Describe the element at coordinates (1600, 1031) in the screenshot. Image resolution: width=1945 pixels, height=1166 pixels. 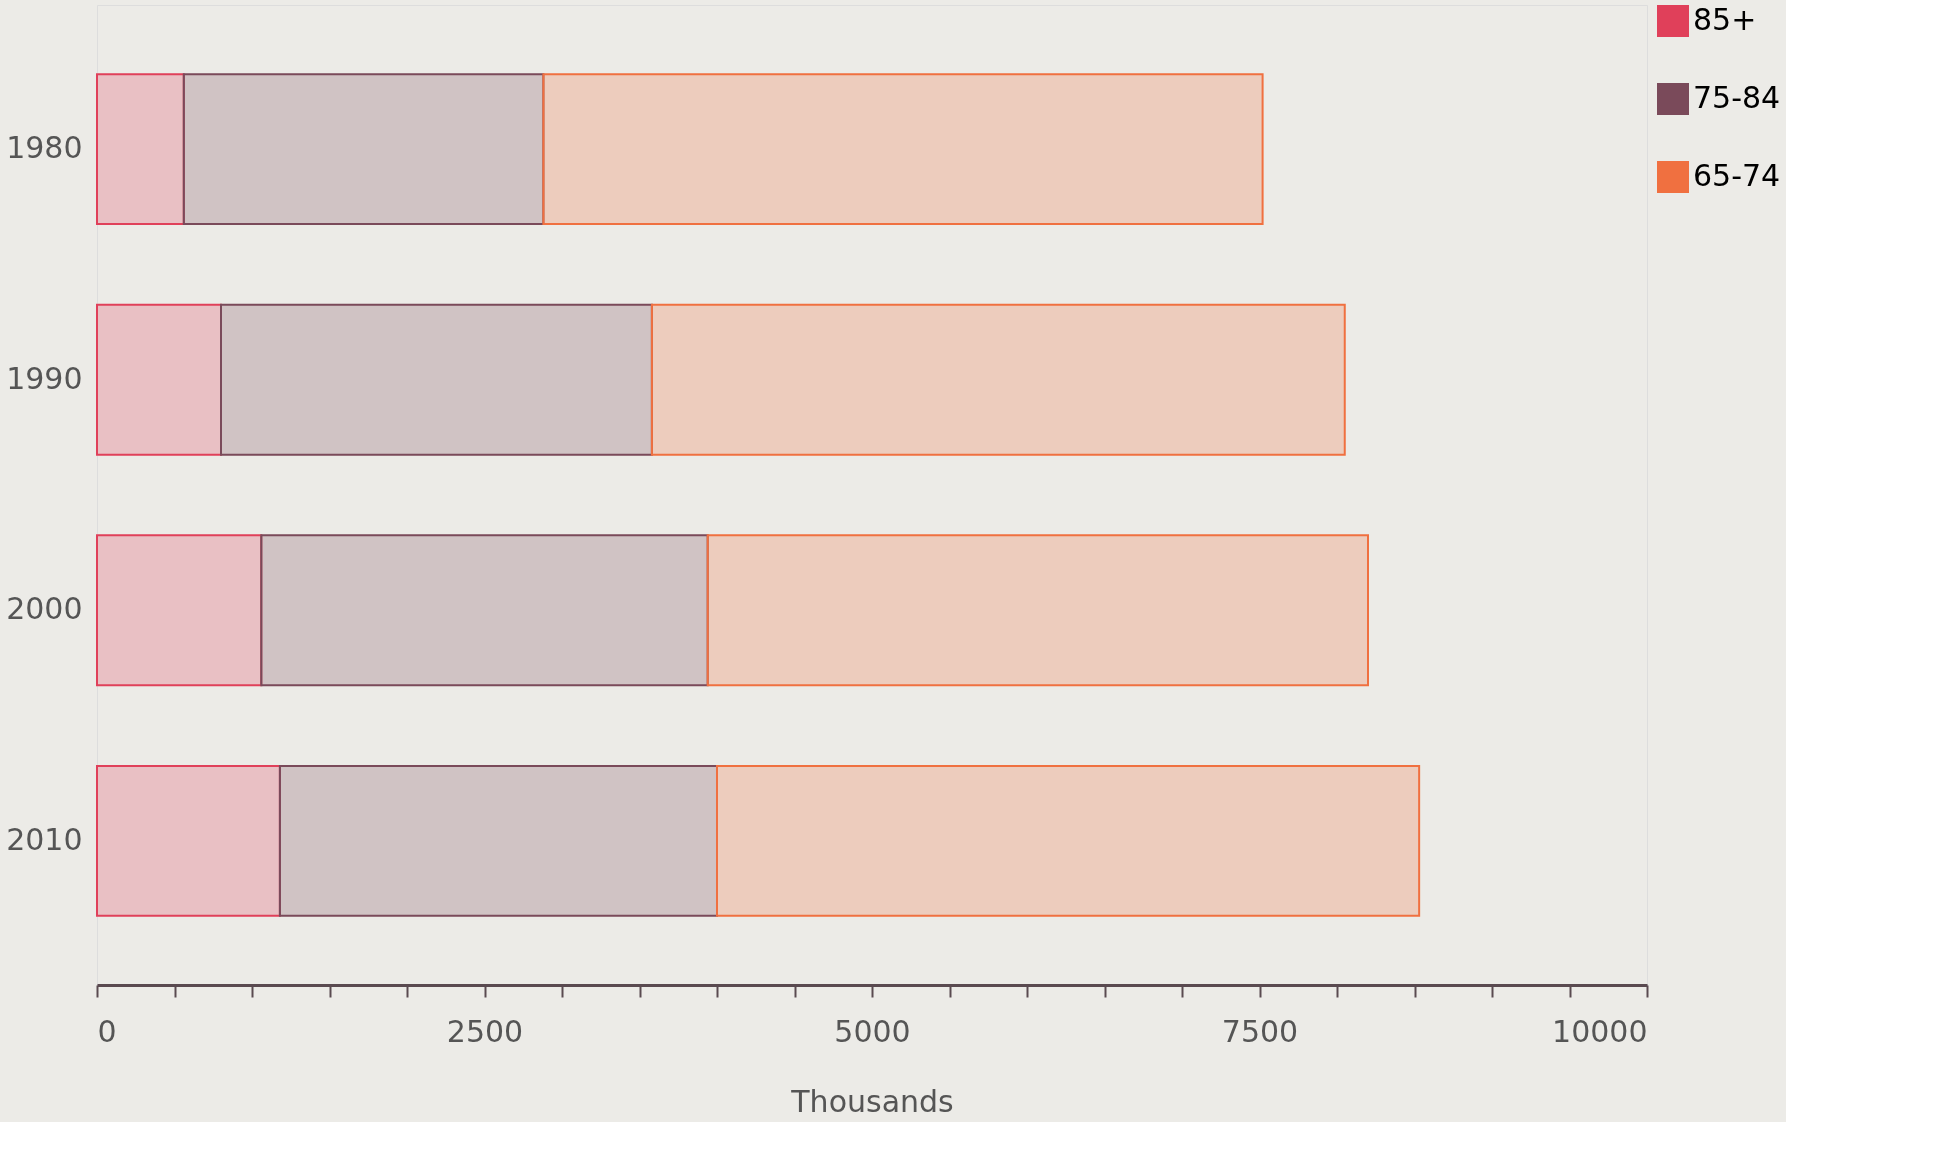
I see `x-tick-label: 10000` at that location.